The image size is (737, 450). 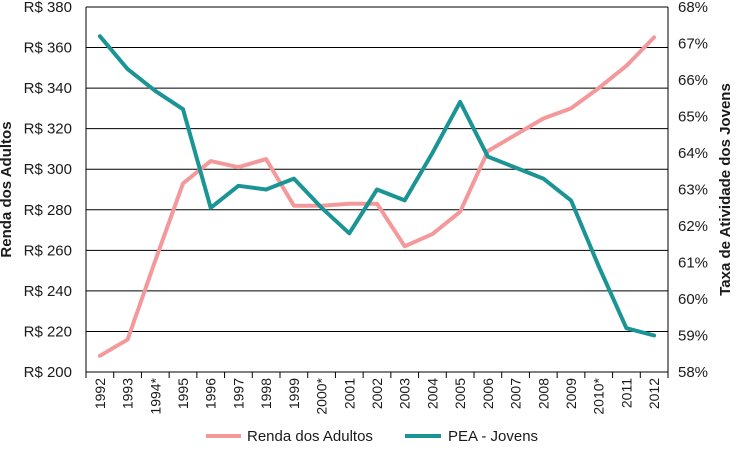 I want to click on x-tick-label: 2007, so click(x=516, y=393).